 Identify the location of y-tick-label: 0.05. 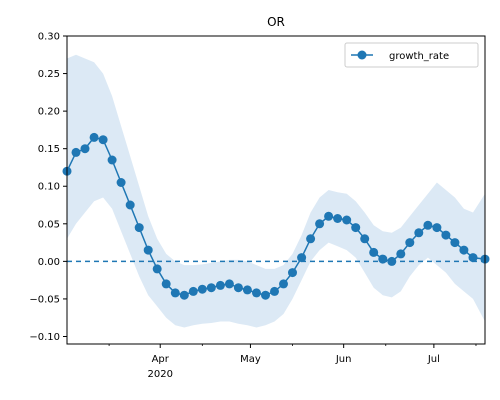
(49, 224).